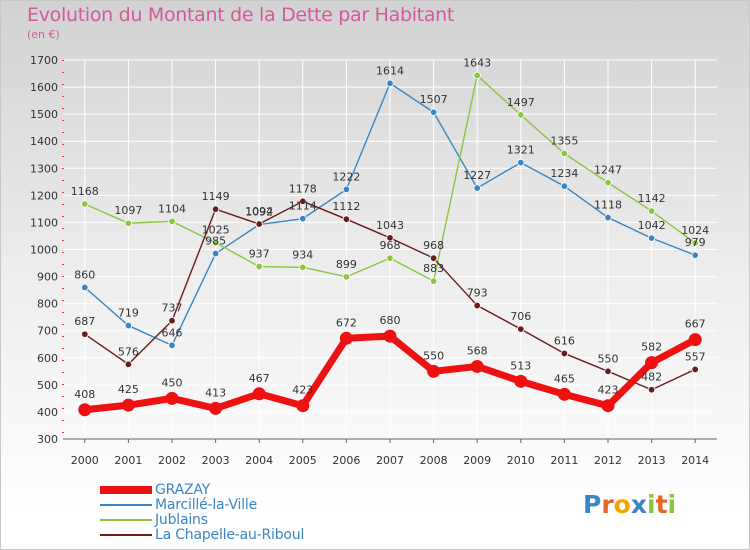 This screenshot has height=550, width=750. Describe the element at coordinates (695, 230) in the screenshot. I see `data-label-jublains: 1024` at that location.